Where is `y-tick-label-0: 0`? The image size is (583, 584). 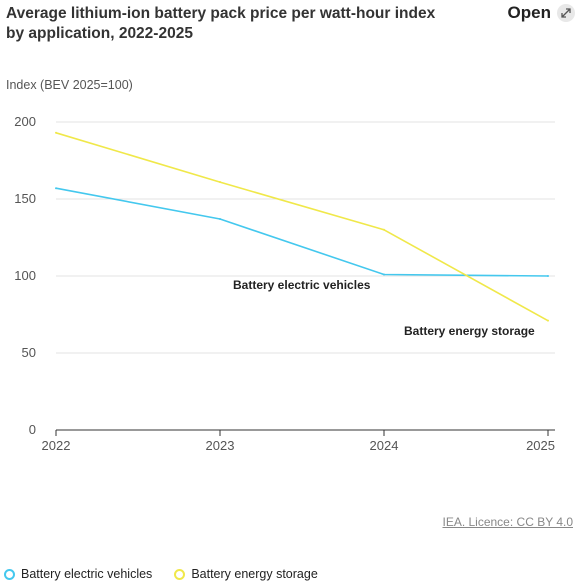 y-tick-label-0: 0 is located at coordinates (32, 429).